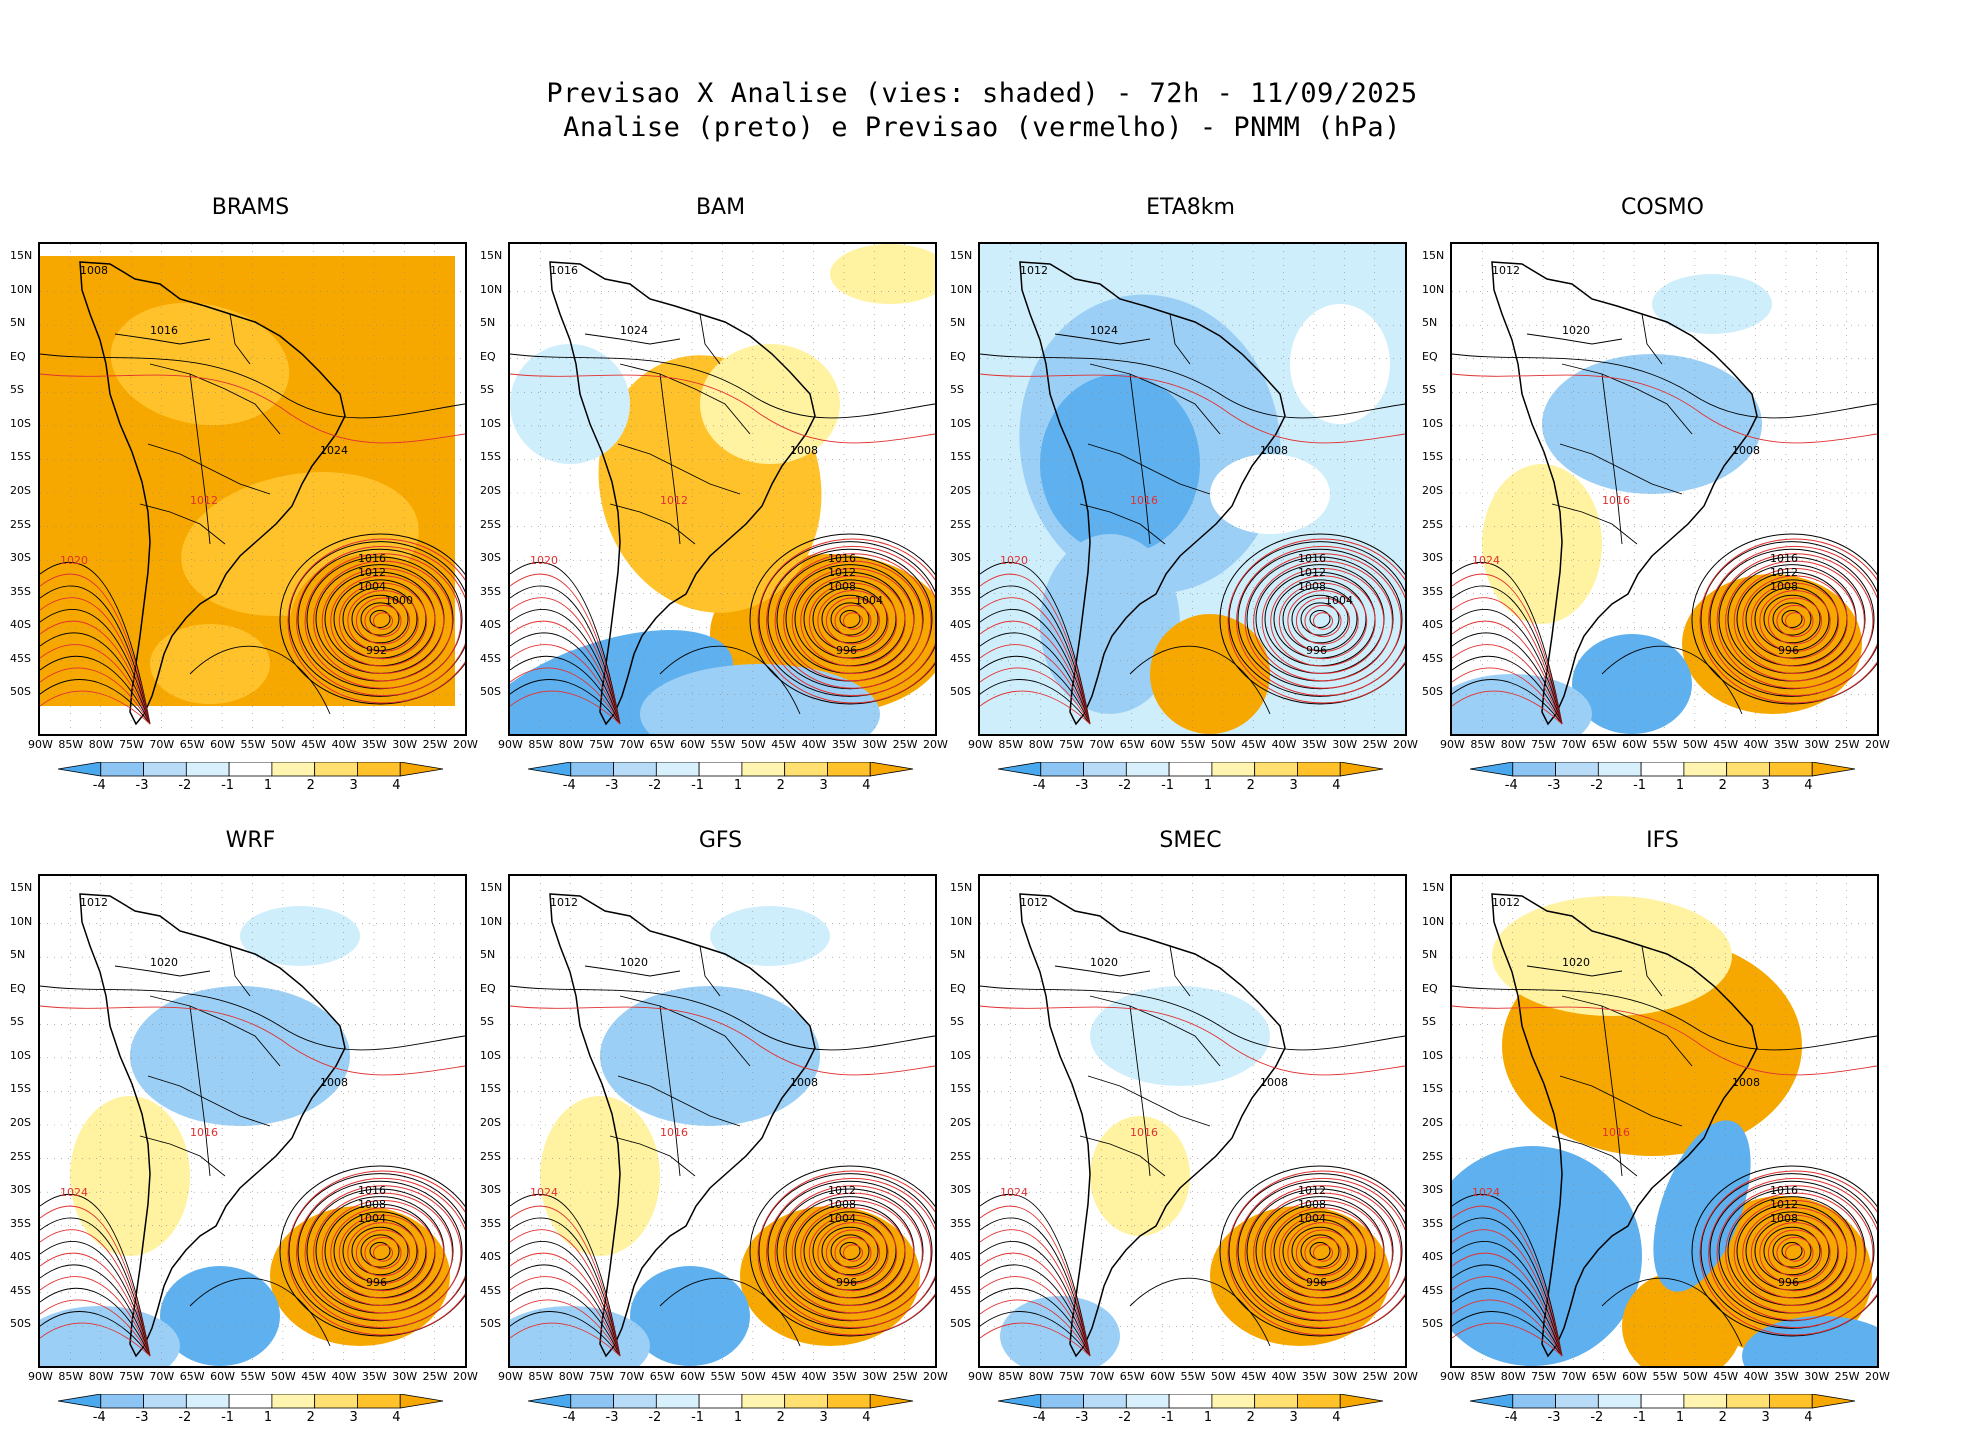 This screenshot has width=1964, height=1436. What do you see at coordinates (842, 1204) in the screenshot?
I see `low-isobar-label: 1008` at bounding box center [842, 1204].